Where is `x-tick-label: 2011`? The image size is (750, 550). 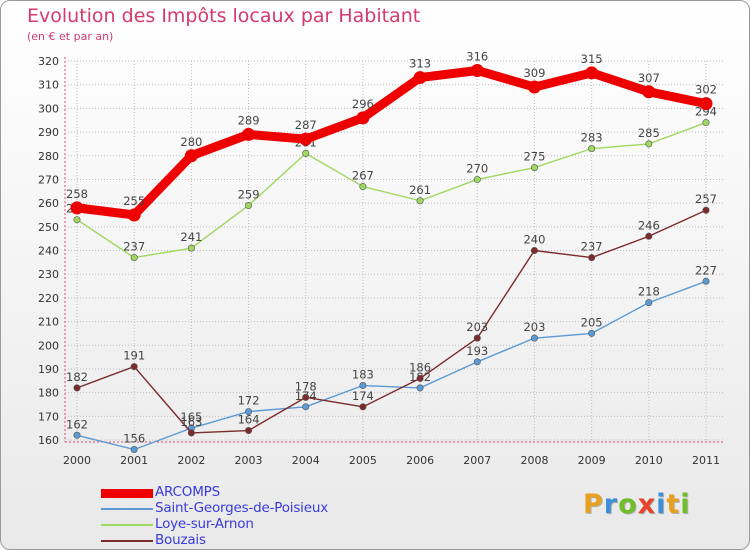 x-tick-label: 2011 is located at coordinates (706, 460).